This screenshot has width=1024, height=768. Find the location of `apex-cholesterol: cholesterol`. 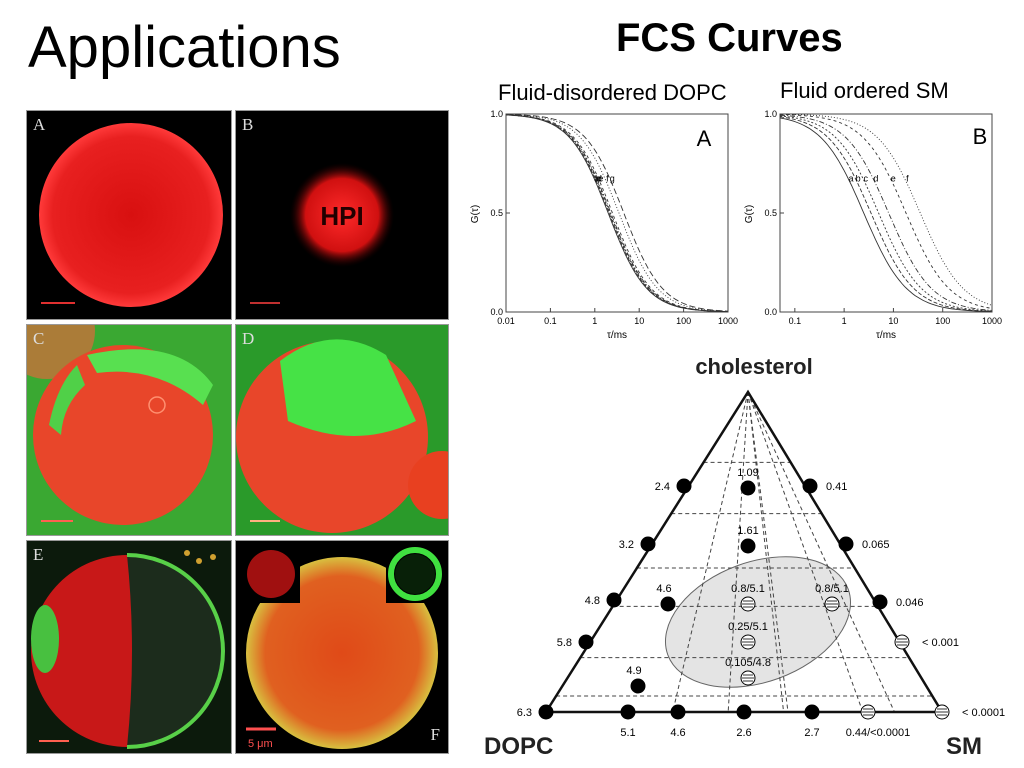

apex-cholesterol: cholesterol is located at coordinates (753, 366).